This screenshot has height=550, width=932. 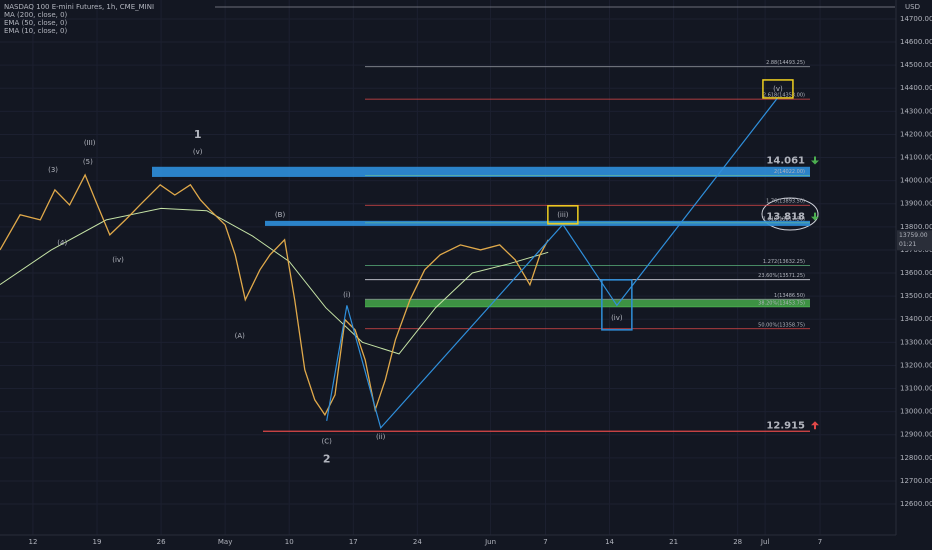 I want to click on x-tick-label: 21, so click(x=673, y=542).